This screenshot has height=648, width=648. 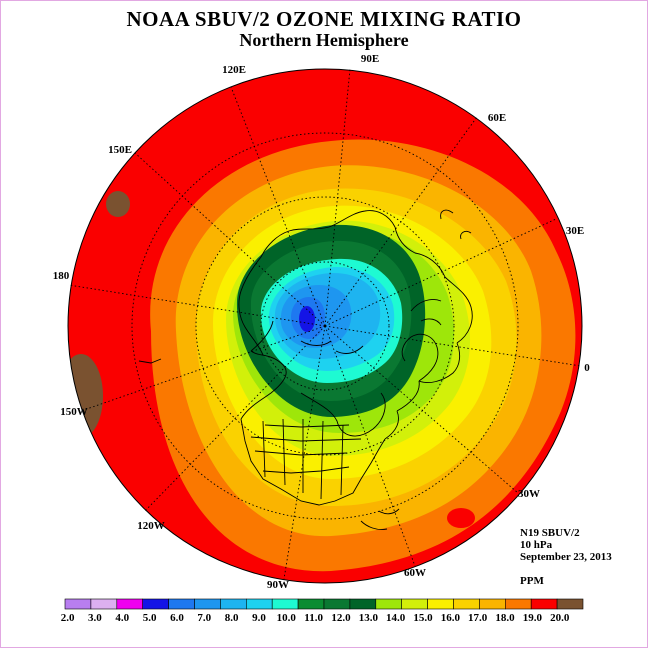 What do you see at coordinates (232, 618) in the screenshot?
I see `legend-tick-label: 8.0` at bounding box center [232, 618].